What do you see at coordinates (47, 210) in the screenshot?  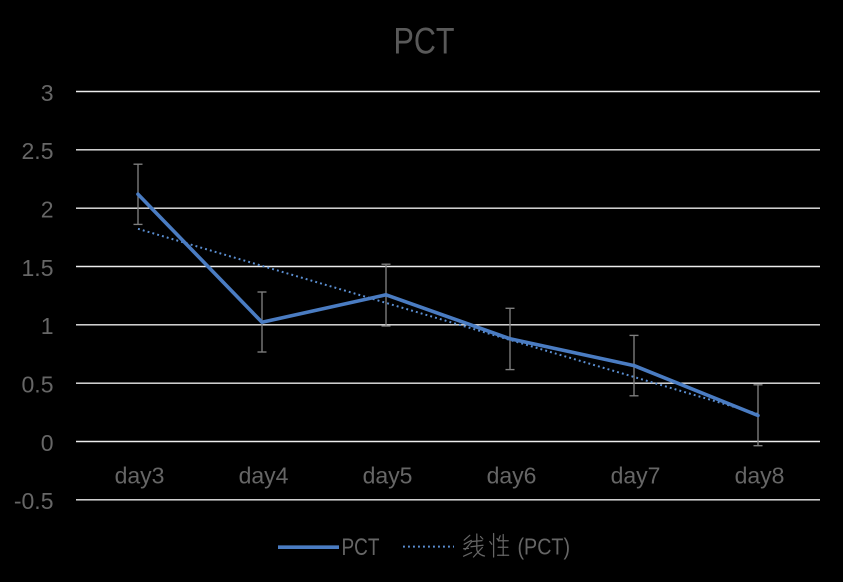 I see `svg-text: 2` at bounding box center [47, 210].